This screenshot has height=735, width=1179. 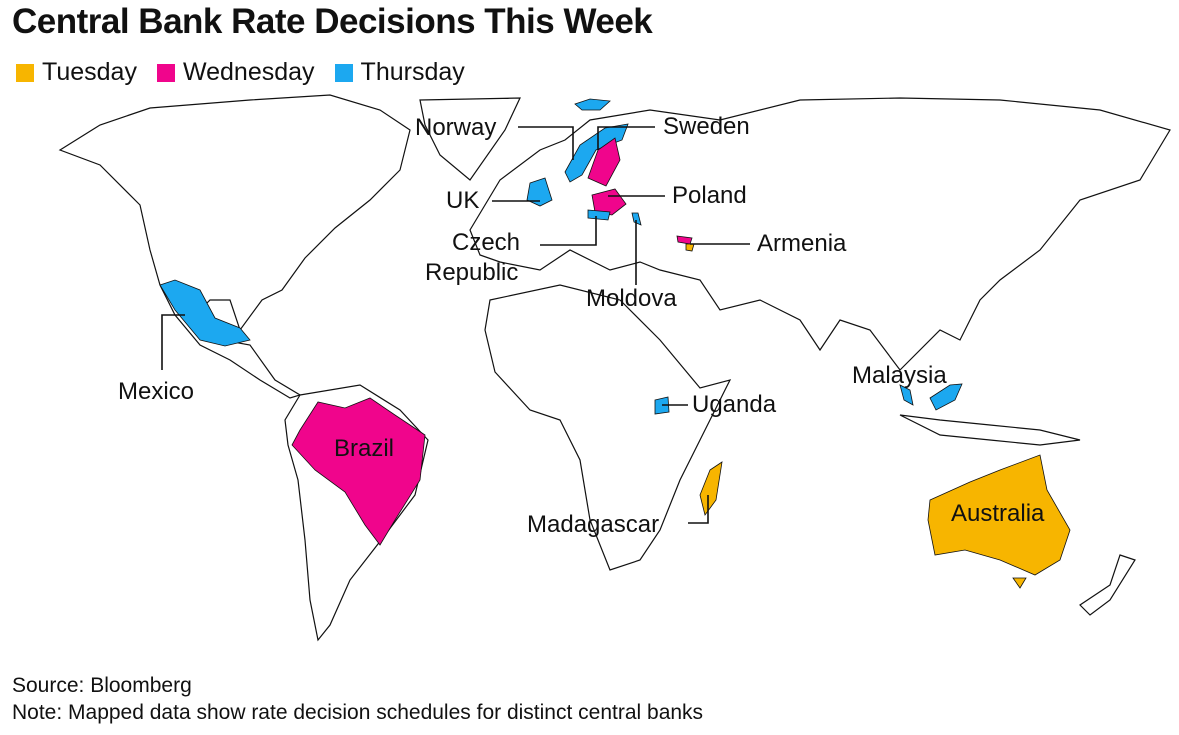 I want to click on label-australia: Australia, so click(x=998, y=513).